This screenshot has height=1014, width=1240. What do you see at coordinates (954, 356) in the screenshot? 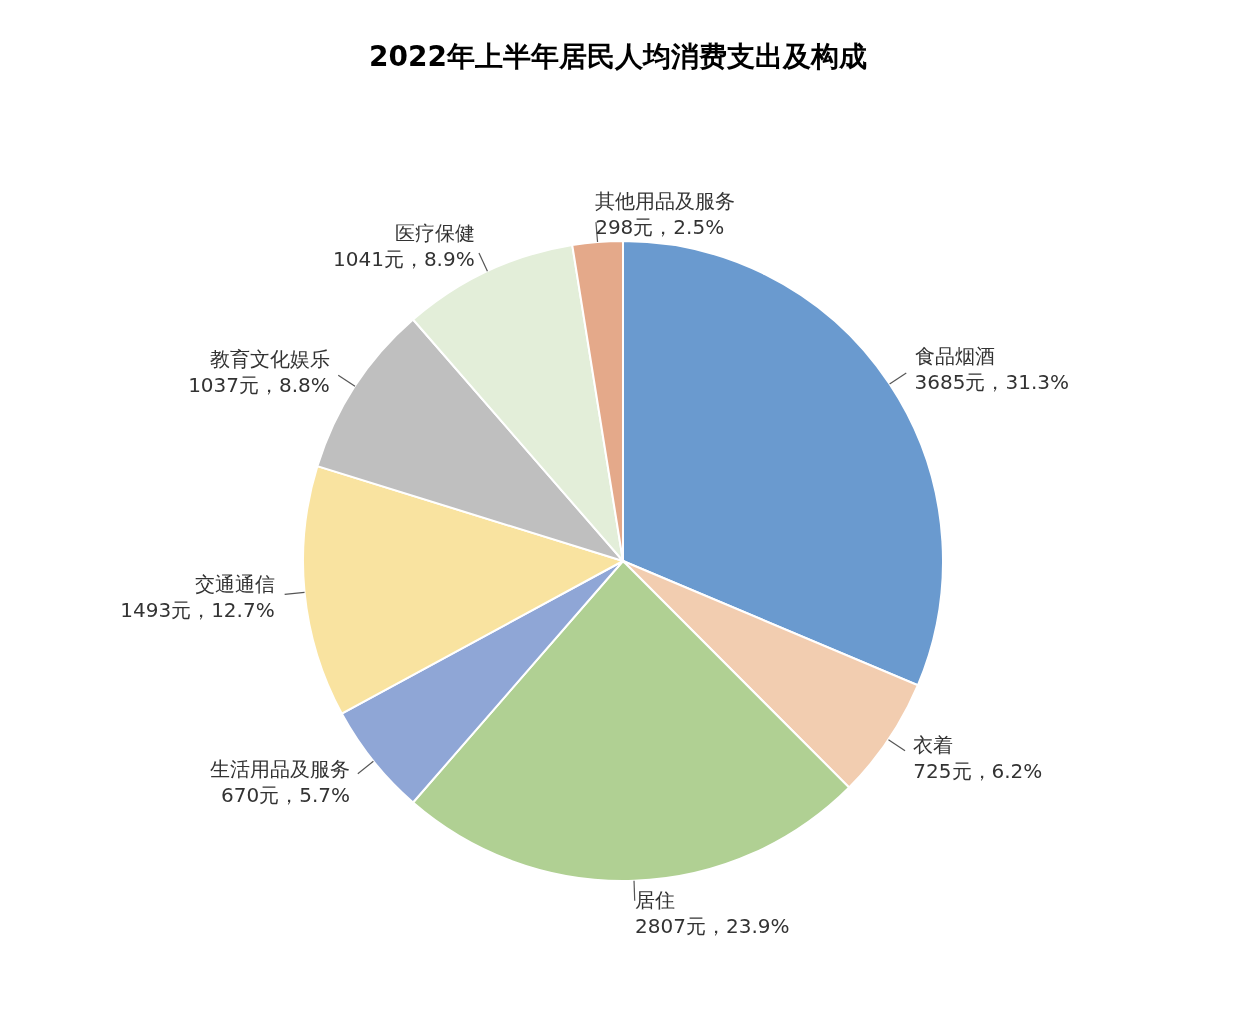
I see `slice-label: 食品烟酒` at bounding box center [954, 356].